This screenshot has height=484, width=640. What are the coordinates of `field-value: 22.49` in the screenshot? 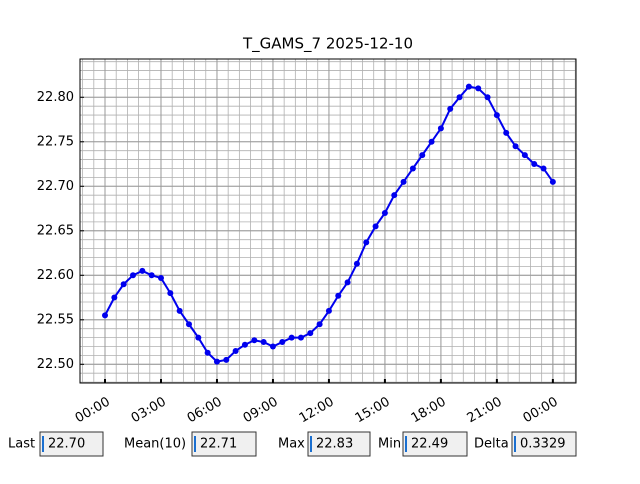 It's located at (429, 444).